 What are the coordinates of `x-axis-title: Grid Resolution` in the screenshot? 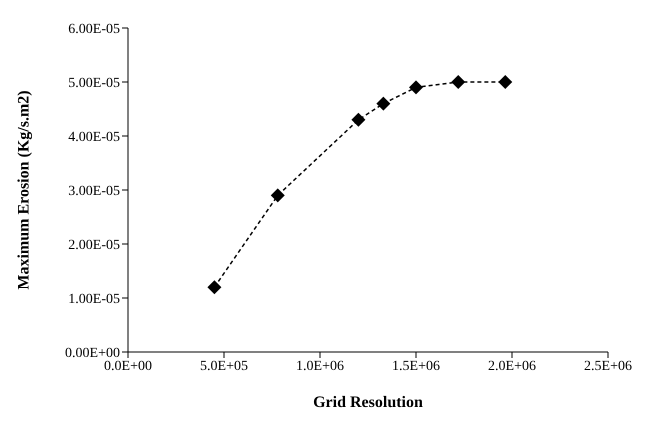 It's located at (368, 402).